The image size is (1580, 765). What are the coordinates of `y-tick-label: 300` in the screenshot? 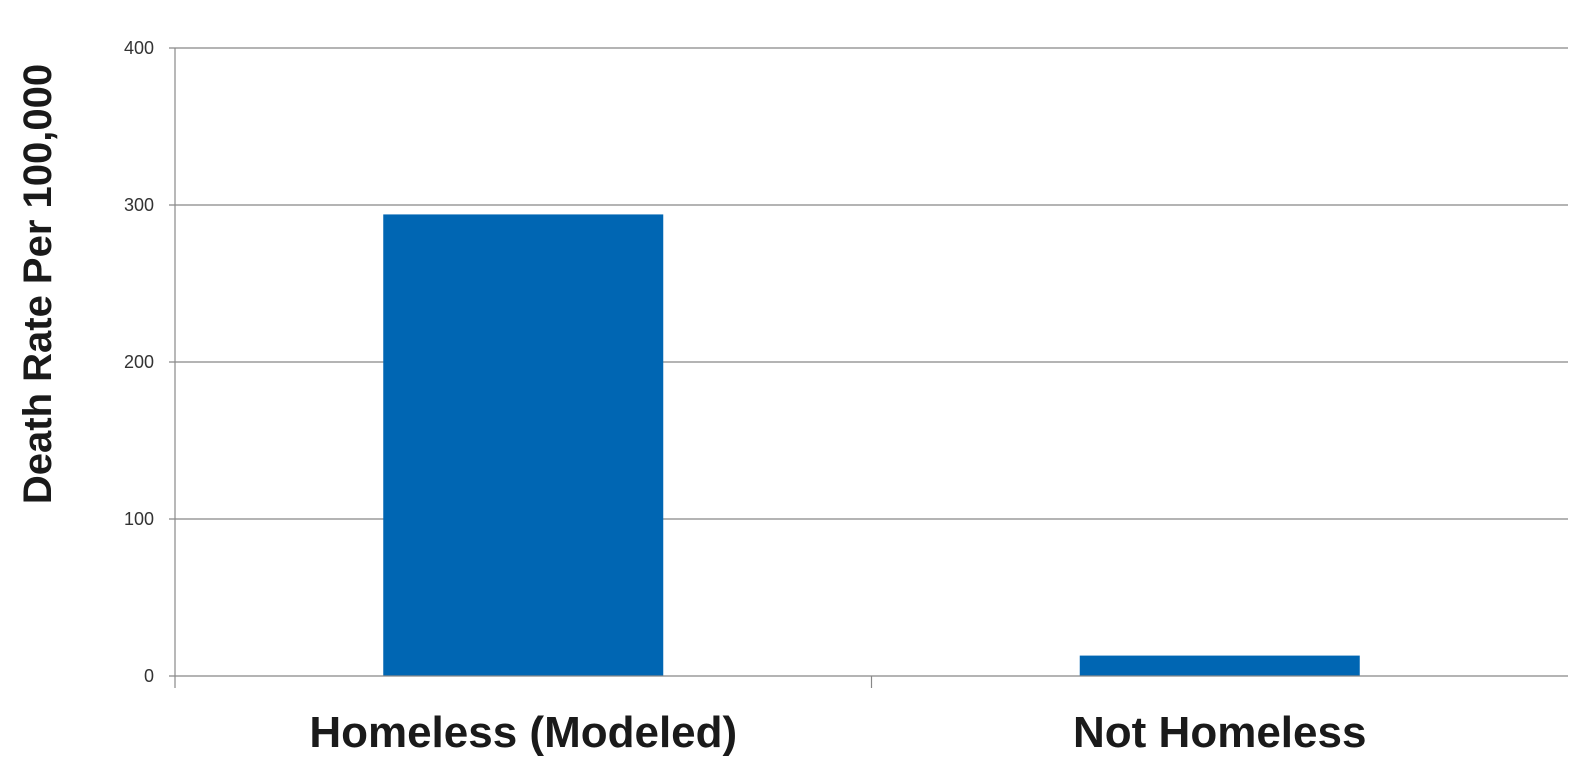 It's located at (139, 205).